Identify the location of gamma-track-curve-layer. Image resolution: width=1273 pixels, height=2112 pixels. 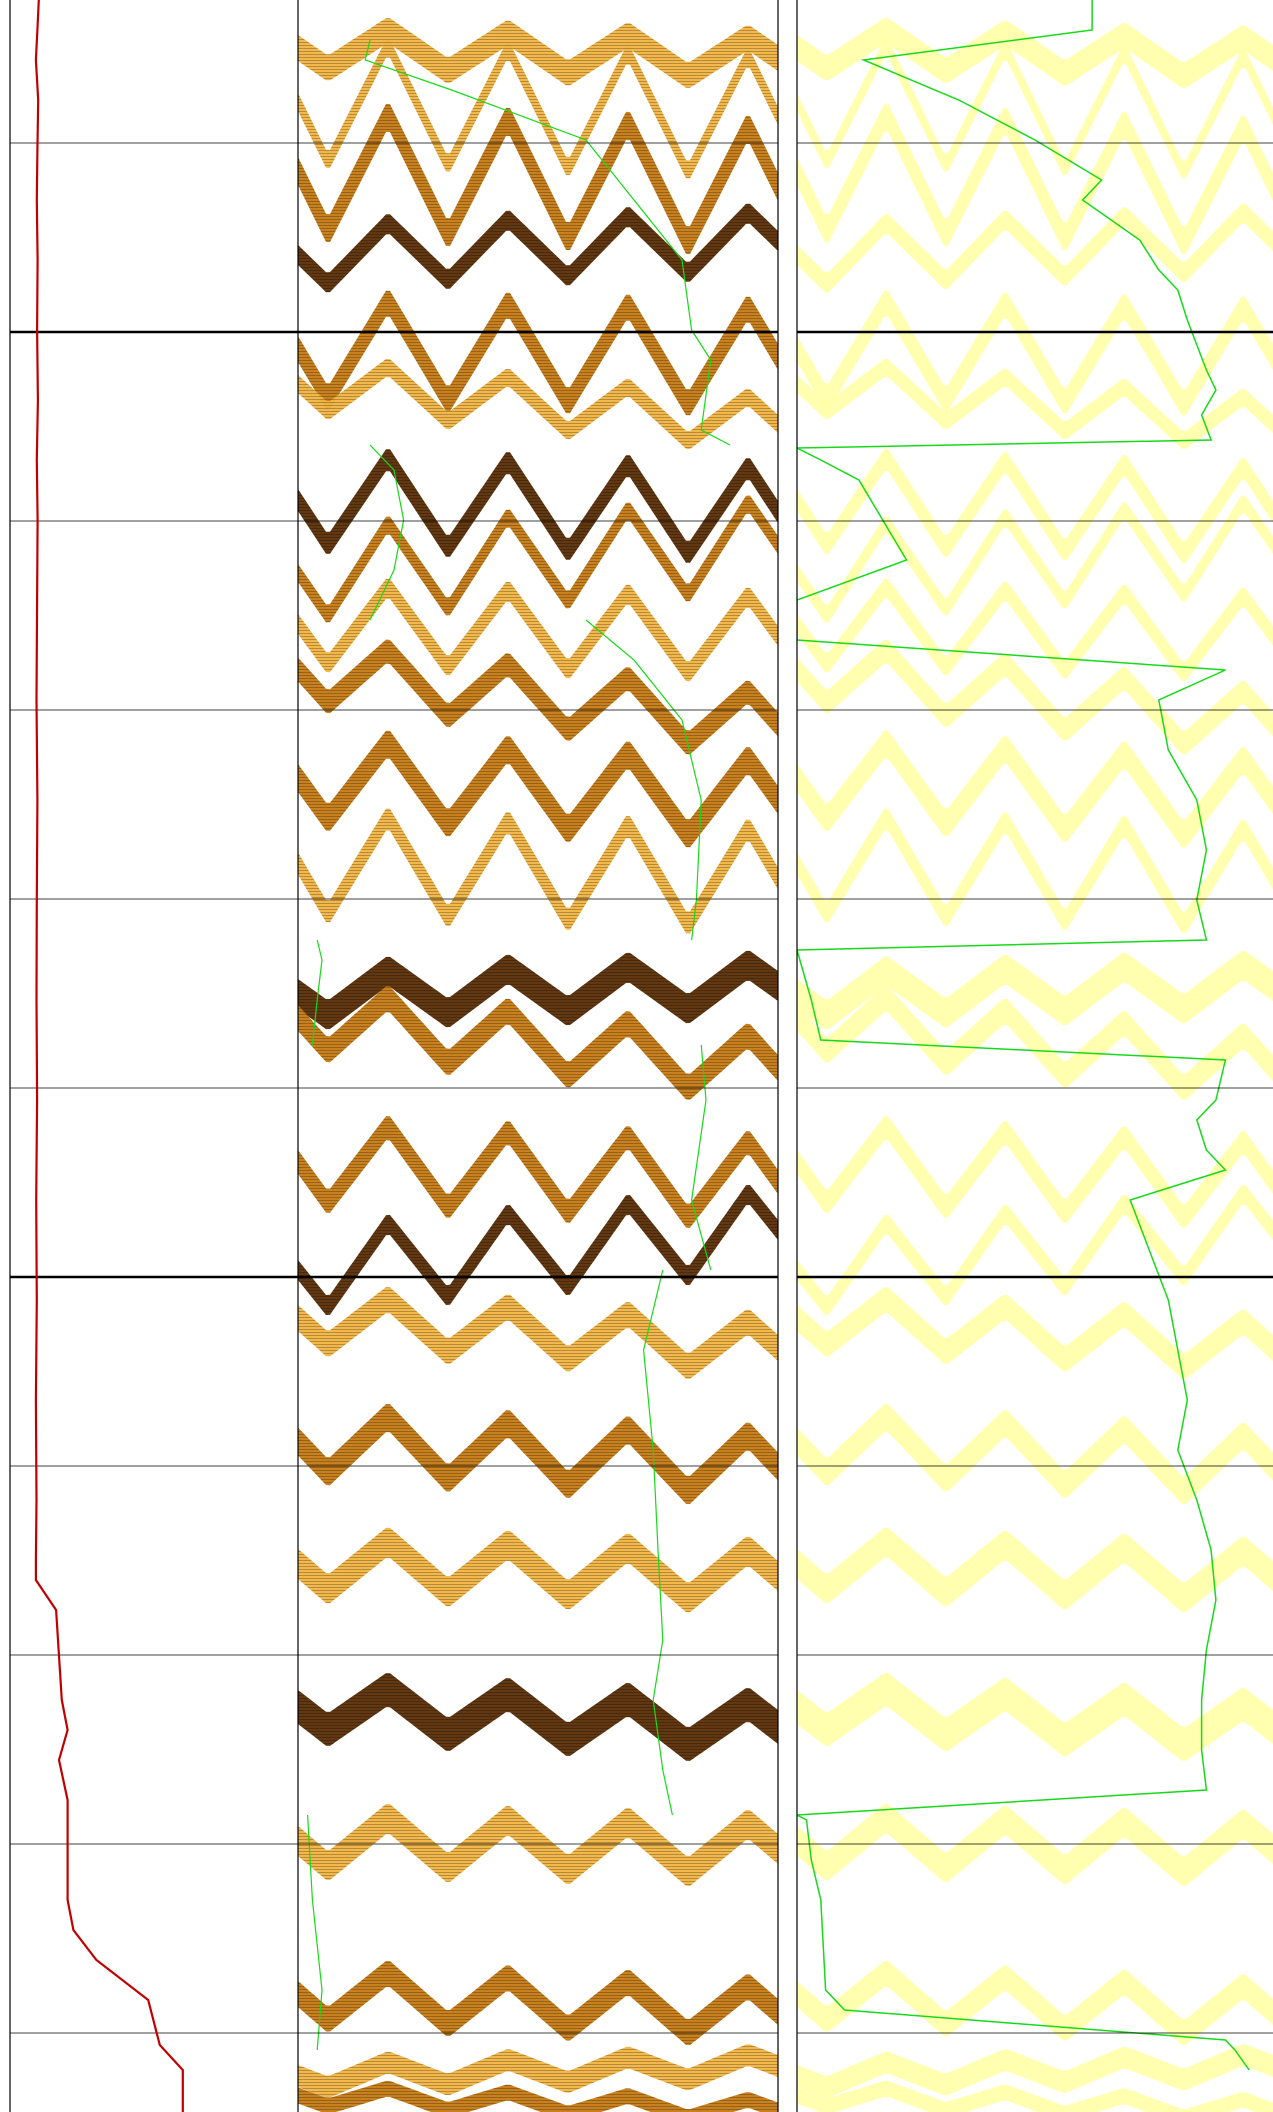
(109, 1056).